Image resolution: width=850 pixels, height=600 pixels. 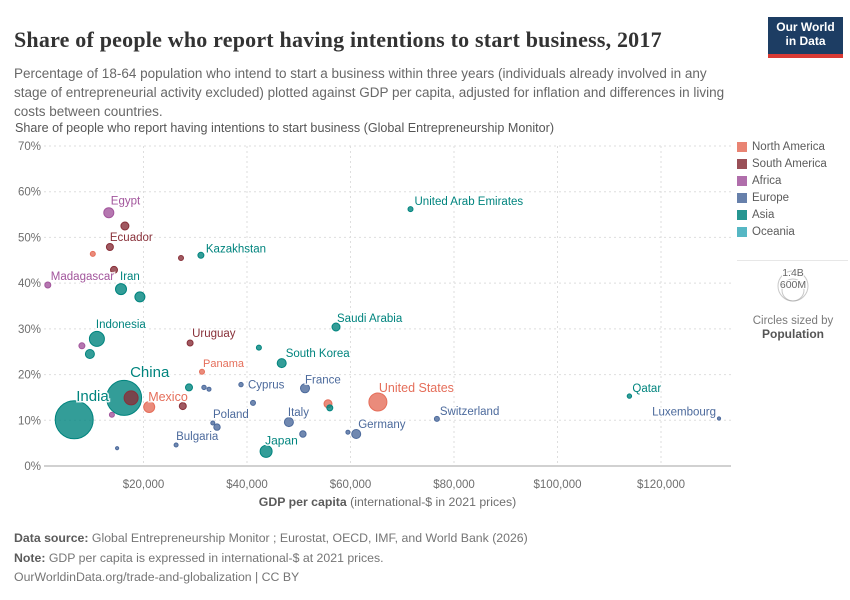 I want to click on legend-label: Africa, so click(x=767, y=181).